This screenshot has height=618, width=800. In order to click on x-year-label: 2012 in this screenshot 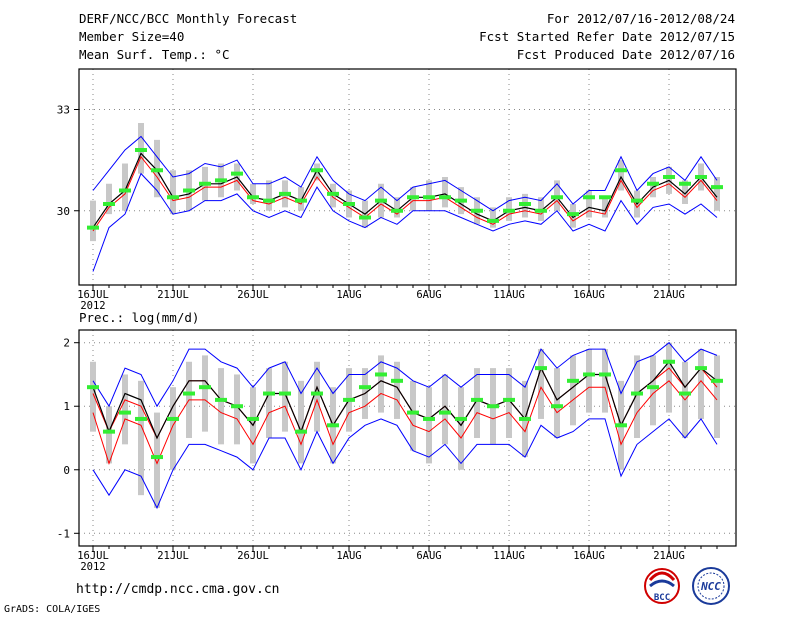, I will do `click(92, 567)`.